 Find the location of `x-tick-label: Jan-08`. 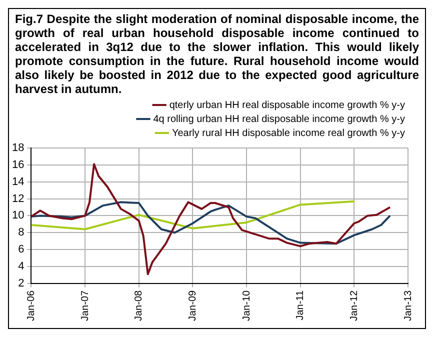

x-tick-label: Jan-08 is located at coordinates (139, 305).